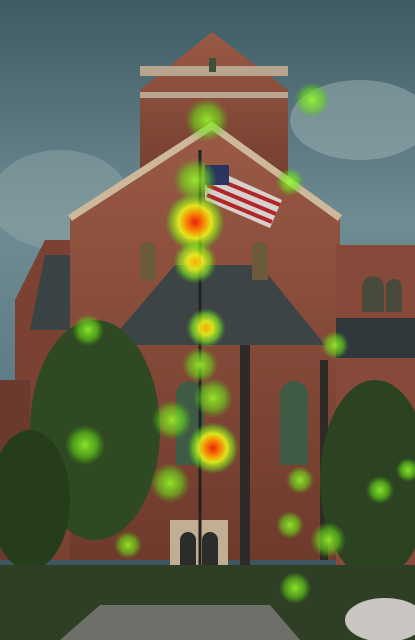 The width and height of the screenshot is (415, 640). What do you see at coordinates (180, 622) in the screenshot?
I see `path` at bounding box center [180, 622].